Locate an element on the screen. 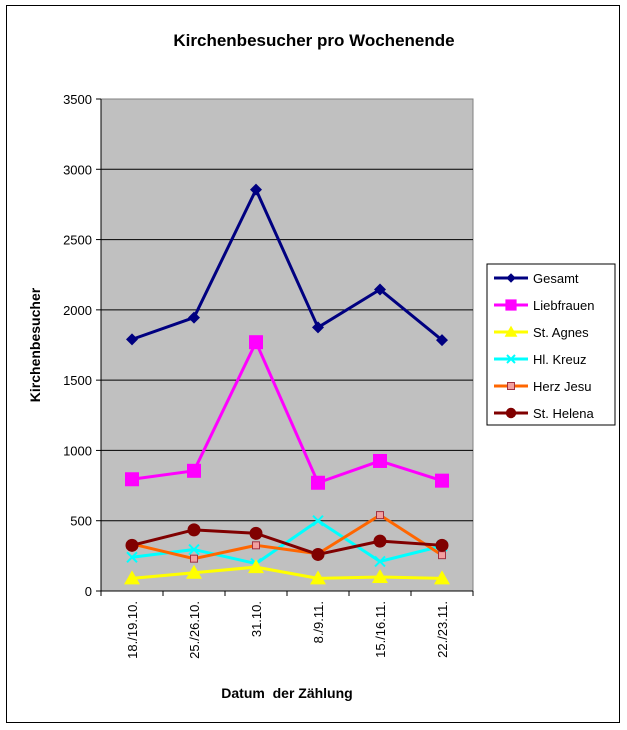 This screenshot has width=627, height=730. legend-box is located at coordinates (551, 344).